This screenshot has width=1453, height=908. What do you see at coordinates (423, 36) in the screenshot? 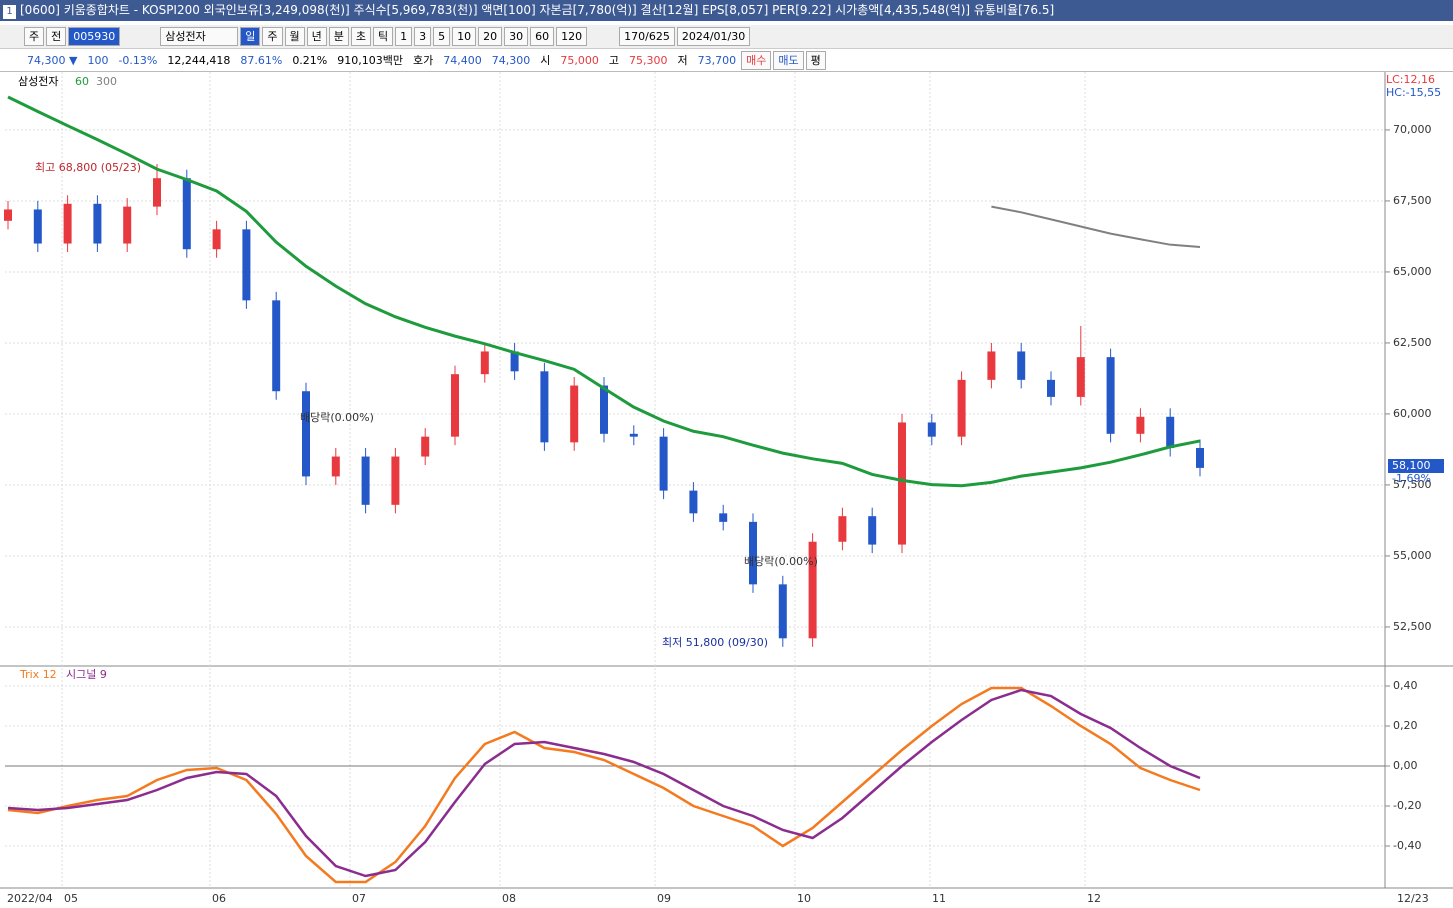
I see `toolbar-button: 3` at bounding box center [423, 36].